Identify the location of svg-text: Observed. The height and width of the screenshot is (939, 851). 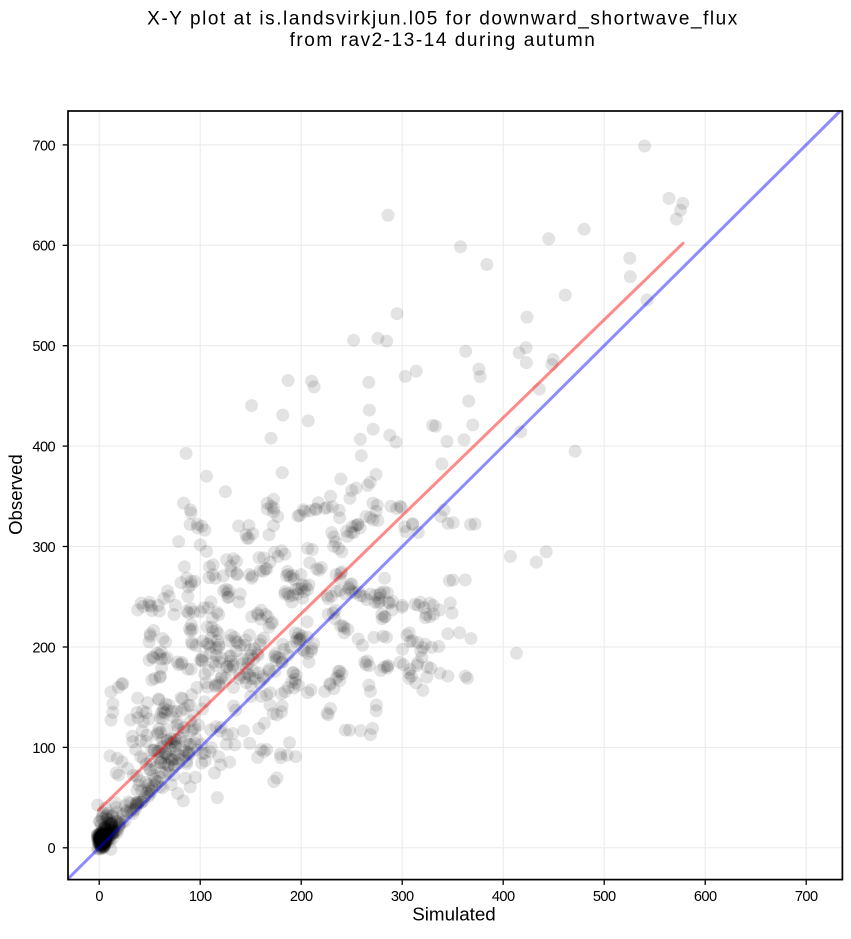
(15, 494).